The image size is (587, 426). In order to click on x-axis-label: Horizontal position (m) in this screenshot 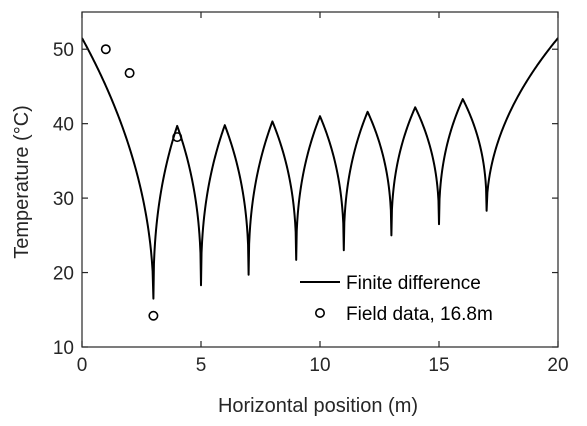, I will do `click(318, 406)`.